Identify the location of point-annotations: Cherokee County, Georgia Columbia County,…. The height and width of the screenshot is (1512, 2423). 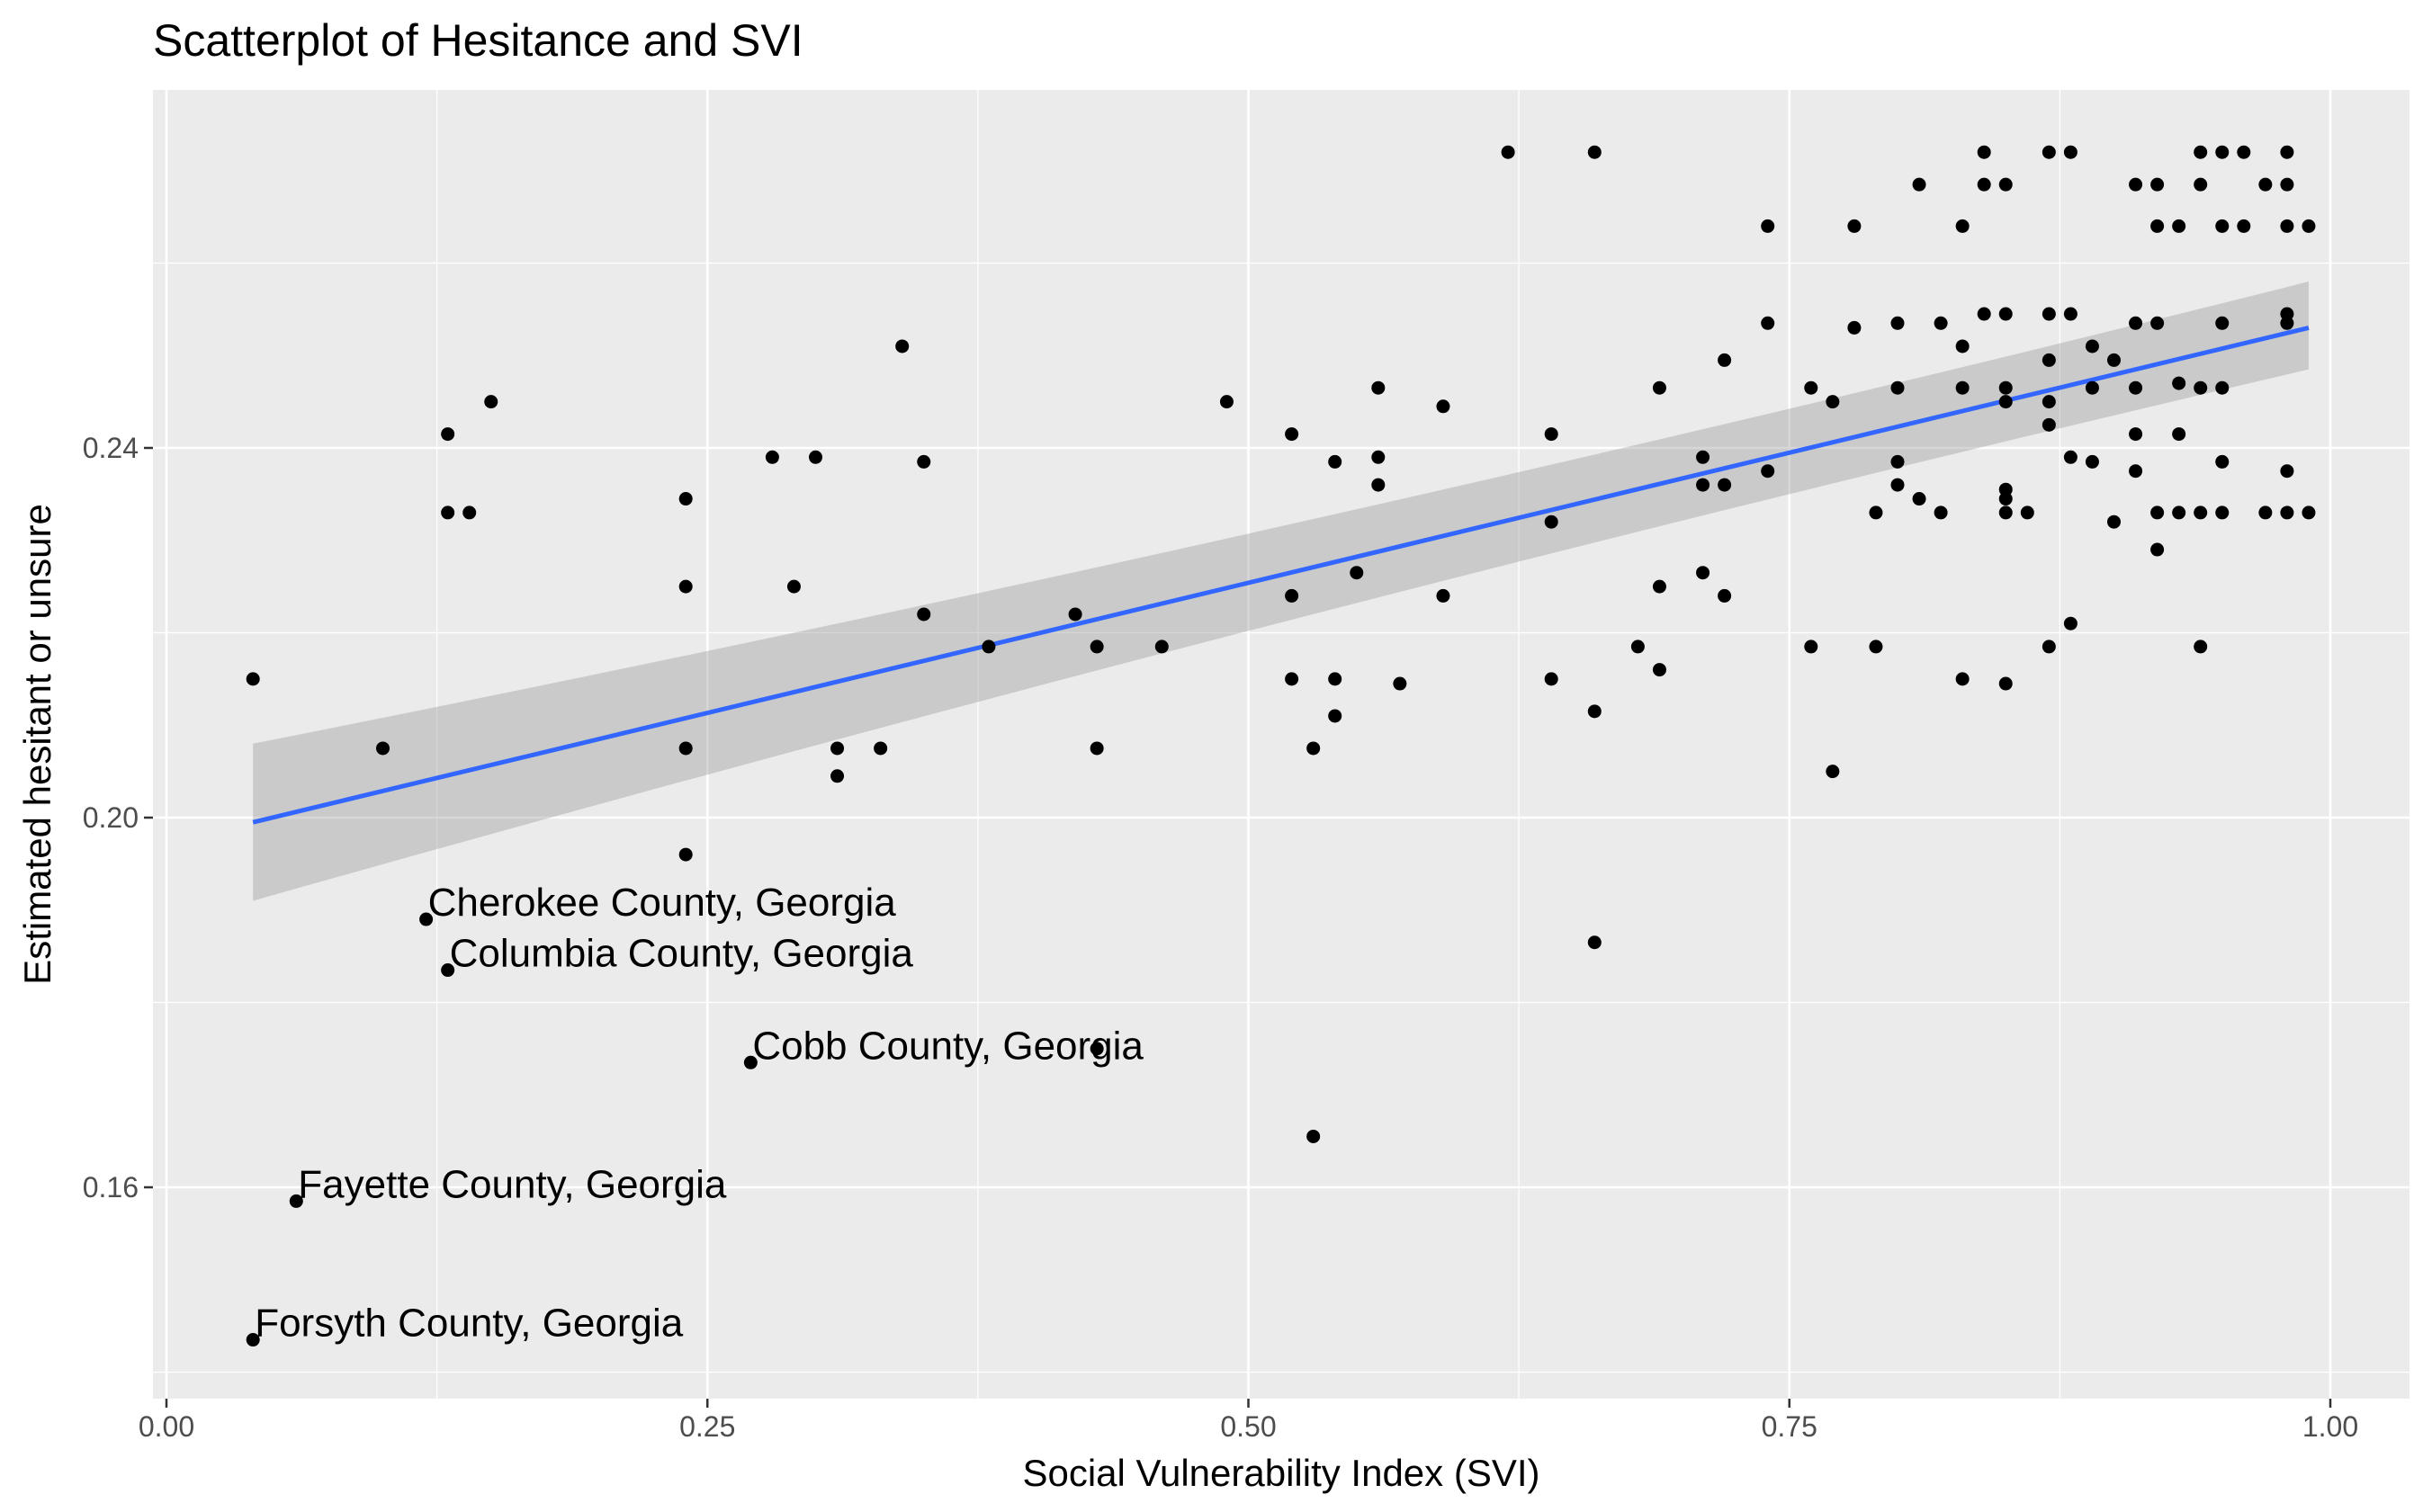
(699, 1113).